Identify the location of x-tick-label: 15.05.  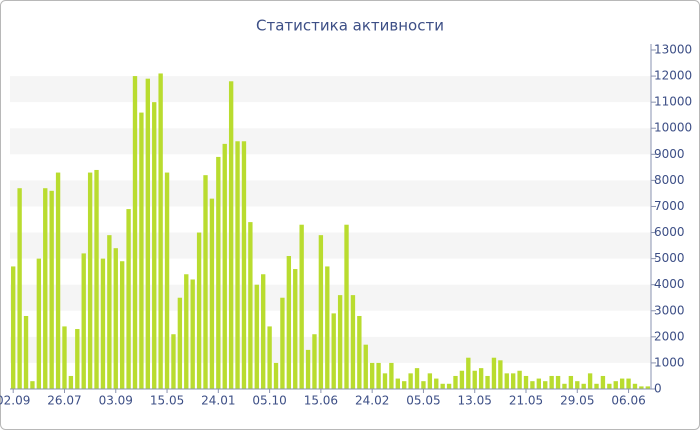
(167, 401).